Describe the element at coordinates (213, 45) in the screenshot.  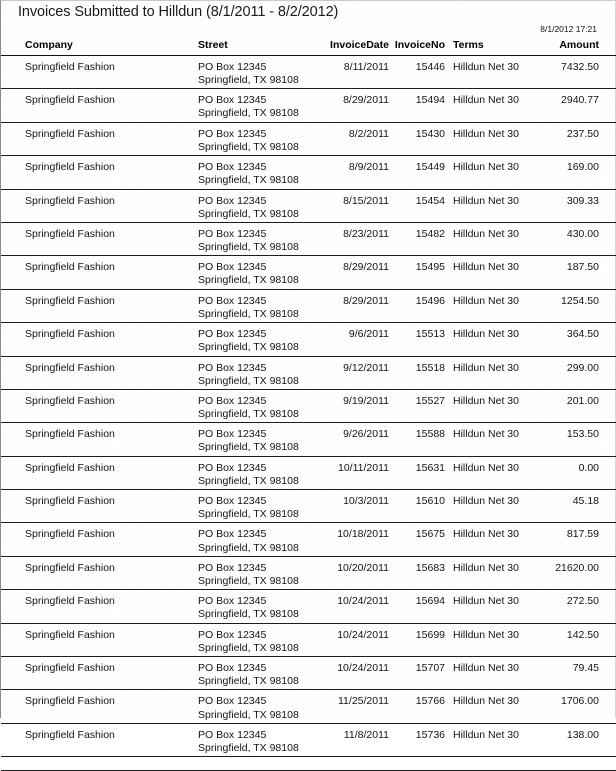
I see `column-header-street: Street` at that location.